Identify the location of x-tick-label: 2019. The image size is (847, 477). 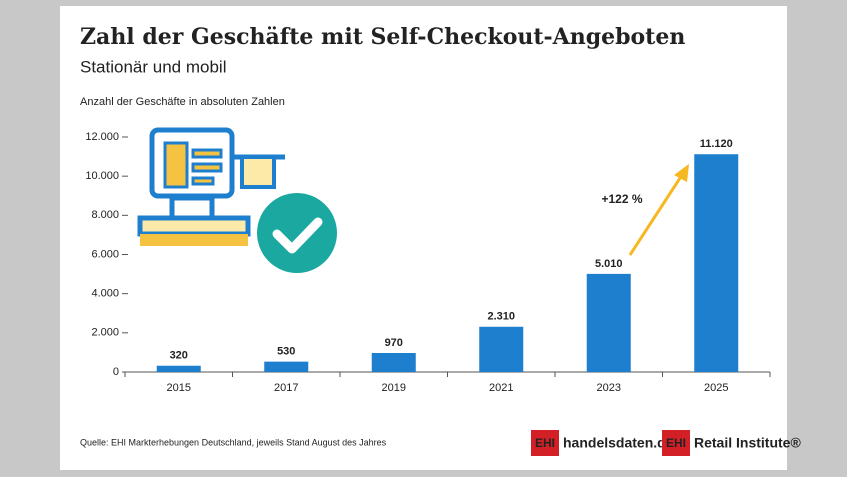
(394, 388).